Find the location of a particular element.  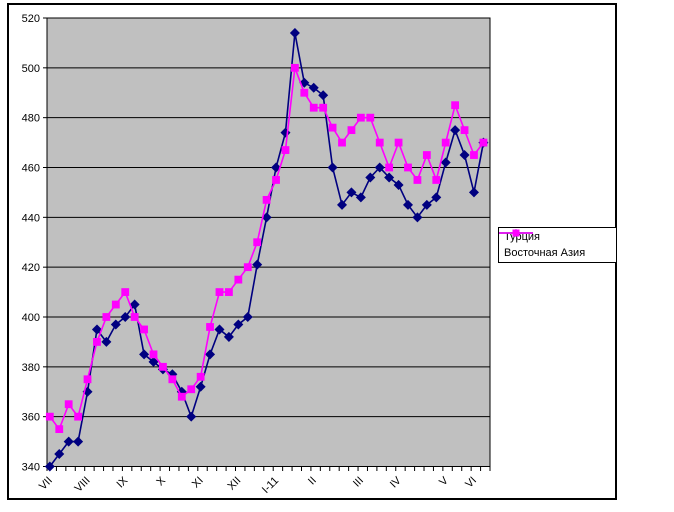

legend: Турция Восточная Азия is located at coordinates (557, 245).